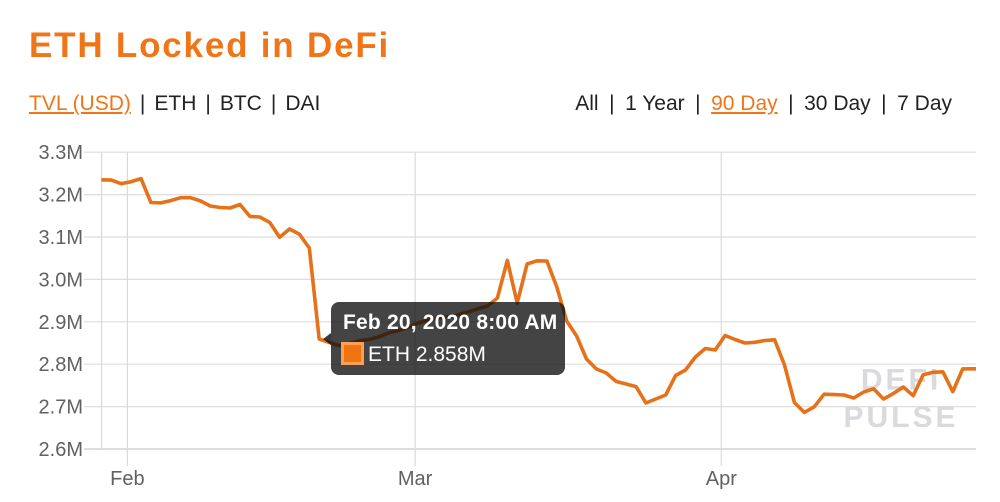 Image resolution: width=1000 pixels, height=502 pixels. What do you see at coordinates (61, 153) in the screenshot?
I see `svg-text: 3.3M` at bounding box center [61, 153].